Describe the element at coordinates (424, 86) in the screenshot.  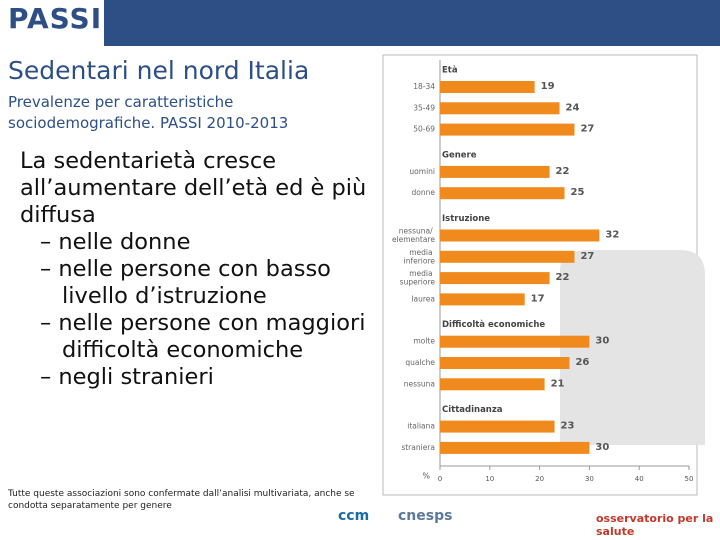
I see `y-tick-label: 18-34` at that location.